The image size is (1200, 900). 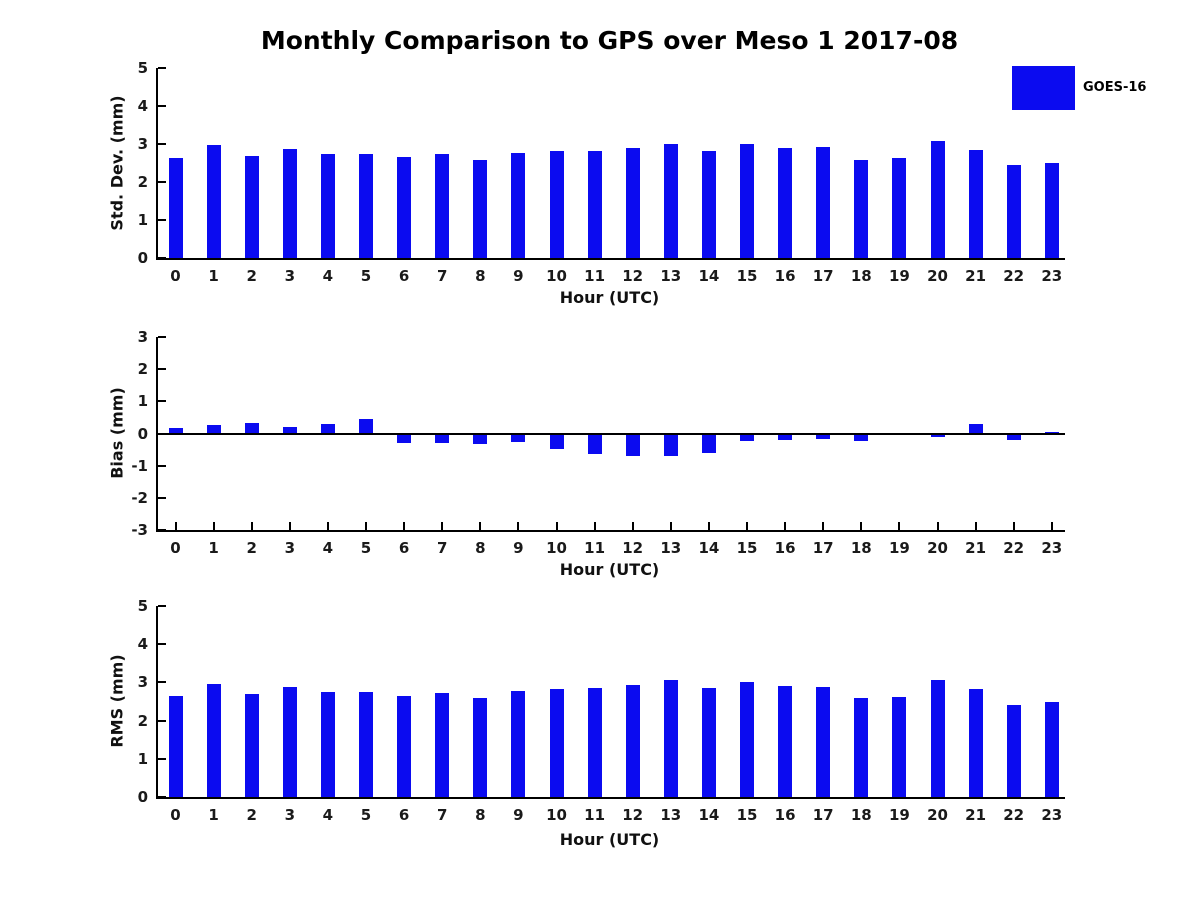 What do you see at coordinates (785, 815) in the screenshot?
I see `x-tick-label: 16` at bounding box center [785, 815].